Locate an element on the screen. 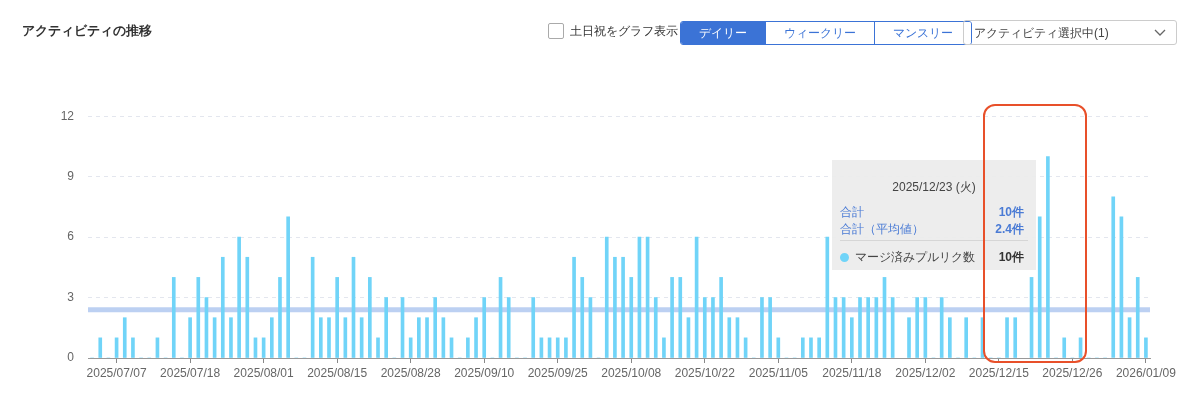 This screenshot has width=1200, height=399. text: 土日祝をグラフ表示 is located at coordinates (624, 31).